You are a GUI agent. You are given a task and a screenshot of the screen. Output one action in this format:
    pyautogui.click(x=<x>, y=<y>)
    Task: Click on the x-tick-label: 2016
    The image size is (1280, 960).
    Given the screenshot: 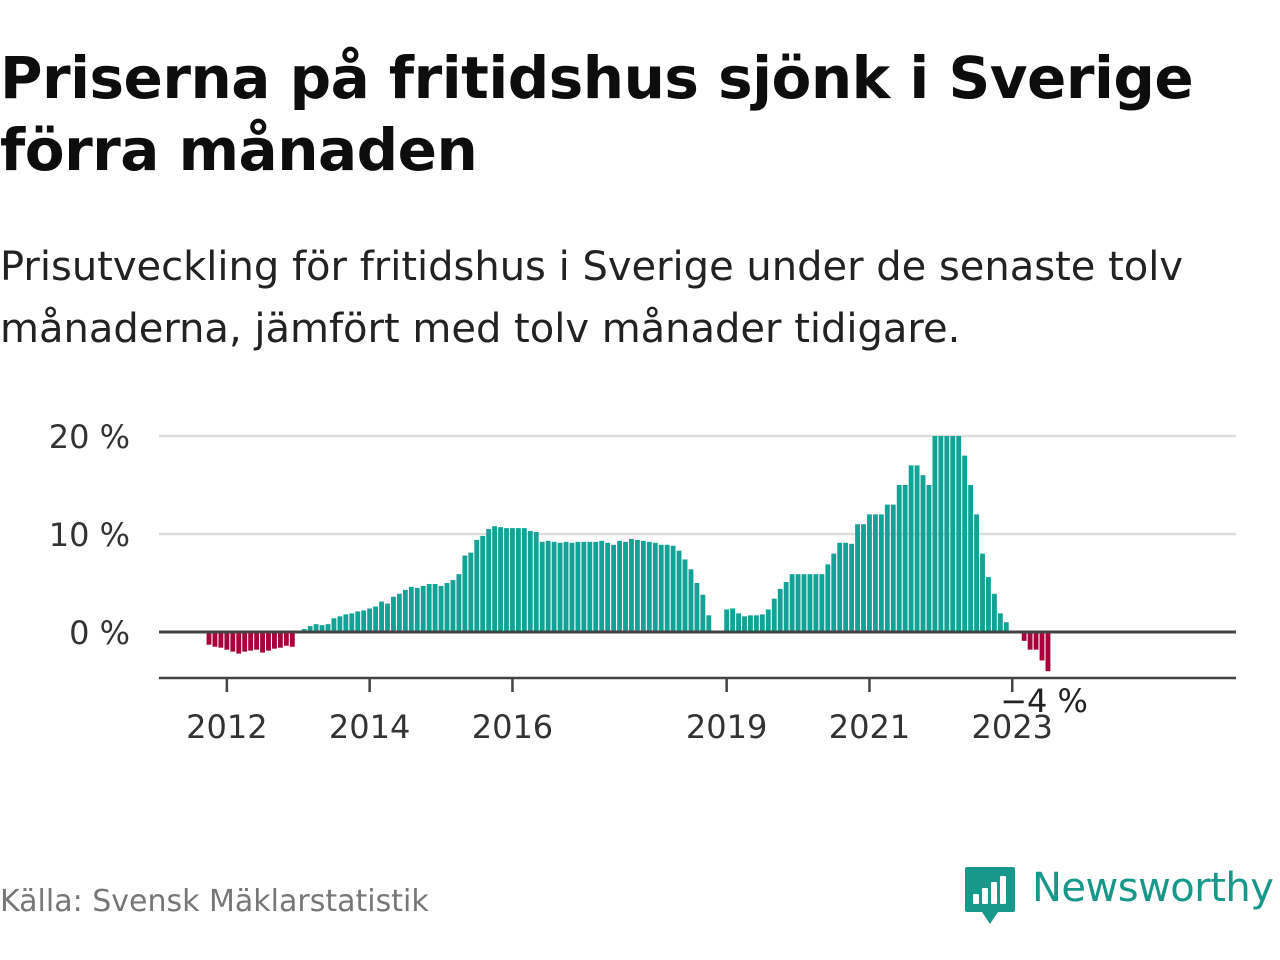 What is the action you would take?
    pyautogui.click(x=512, y=727)
    